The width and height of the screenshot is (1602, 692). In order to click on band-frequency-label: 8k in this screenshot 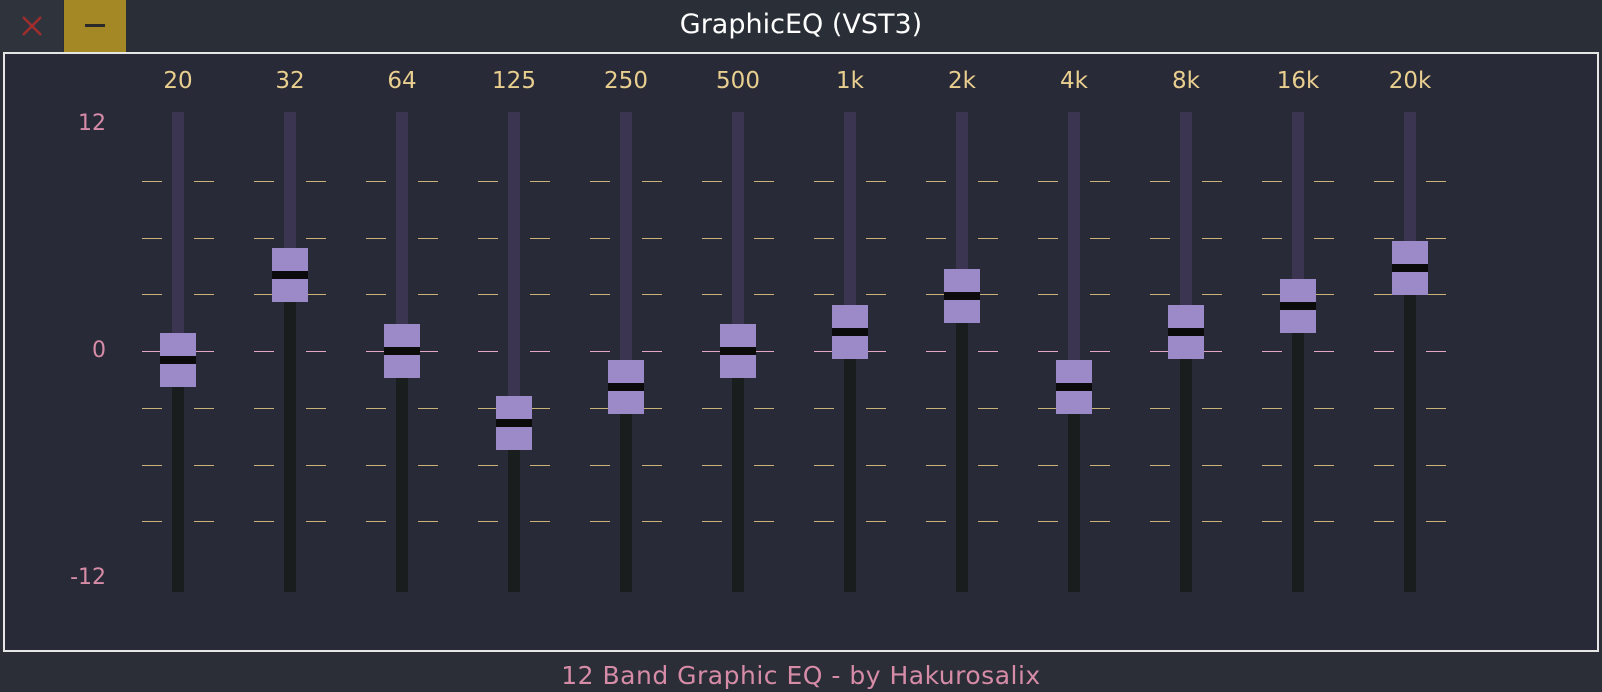, I will do `click(1186, 81)`.